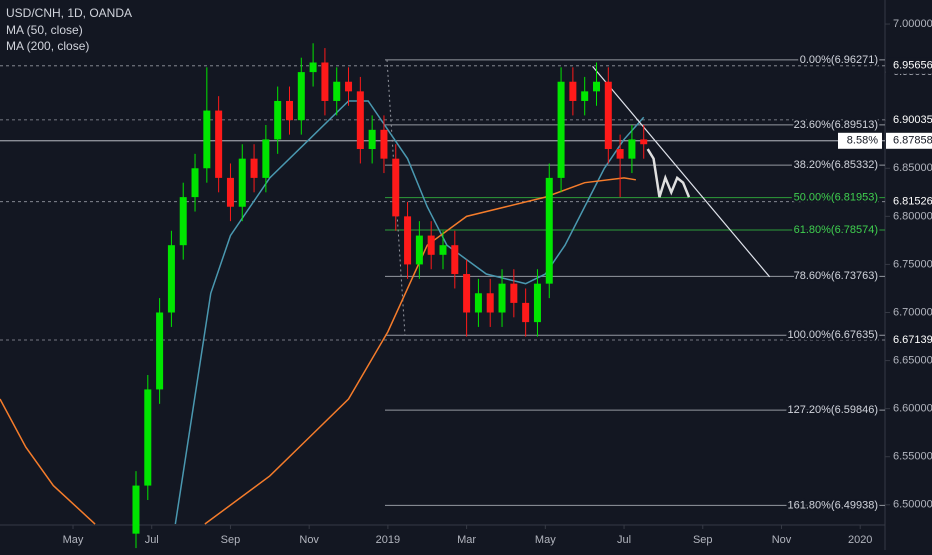  What do you see at coordinates (836, 276) in the screenshot?
I see `fib-label: 78.60%(6.73763)` at bounding box center [836, 276].